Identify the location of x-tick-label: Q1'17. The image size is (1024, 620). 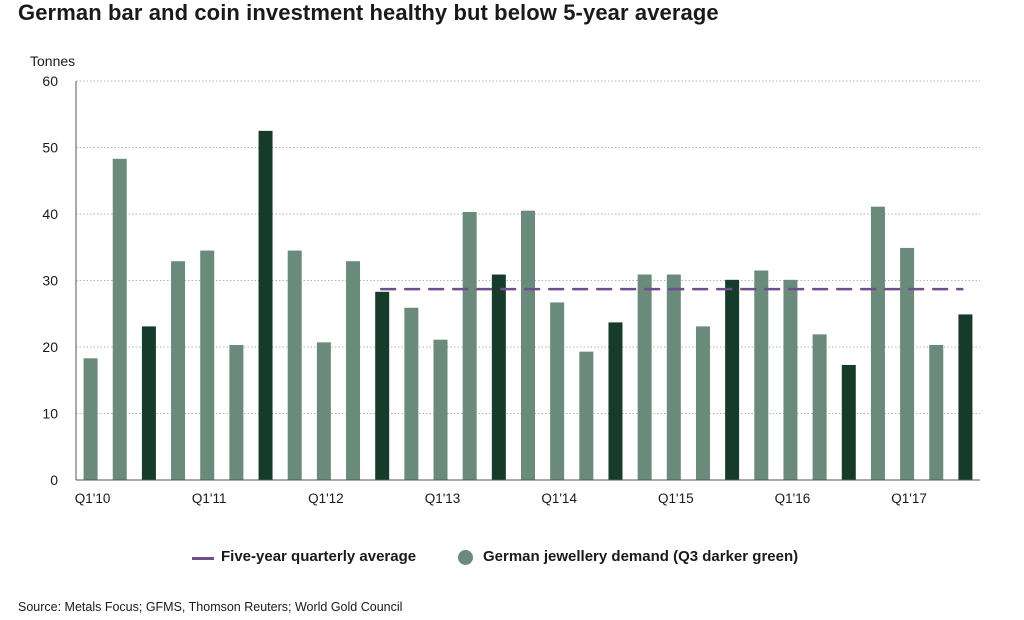
(909, 498).